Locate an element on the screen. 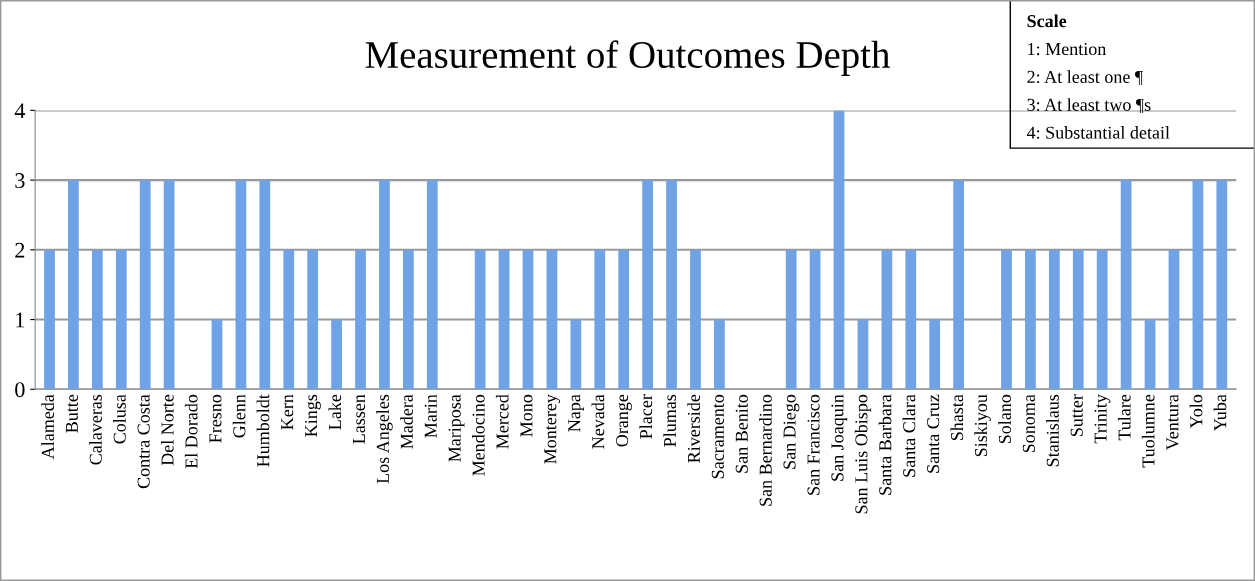 This screenshot has width=1255, height=581. x-tick-label: Santa Clara is located at coordinates (909, 435).